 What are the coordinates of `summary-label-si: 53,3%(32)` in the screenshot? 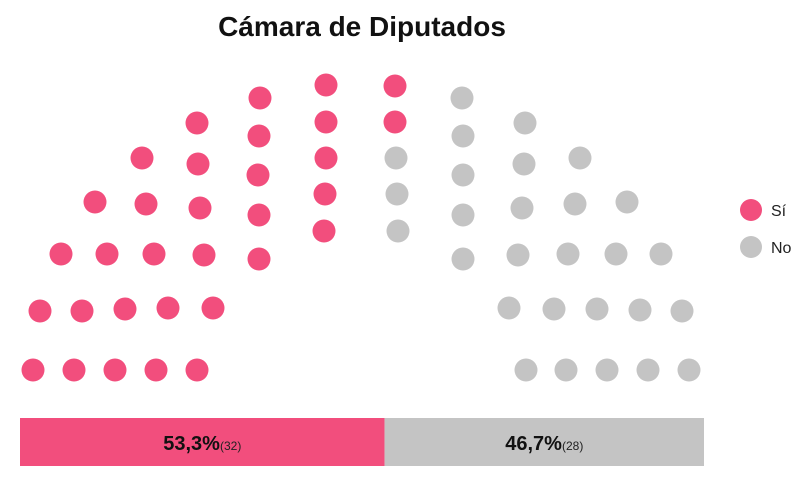 It's located at (202, 444).